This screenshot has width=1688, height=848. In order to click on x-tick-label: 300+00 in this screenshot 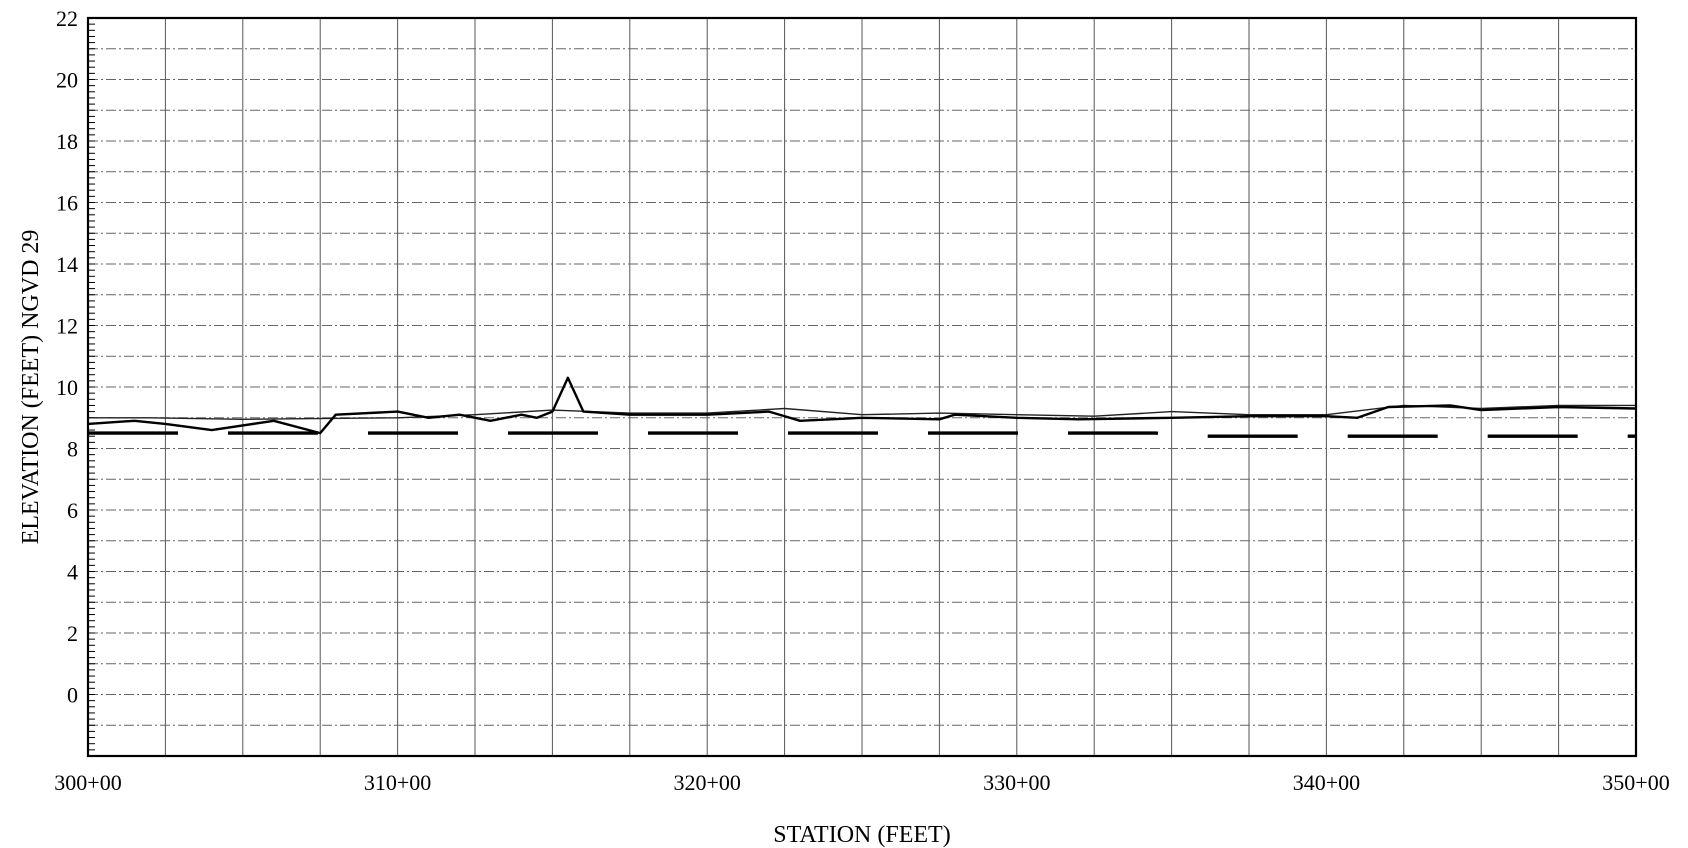, I will do `click(87, 782)`.